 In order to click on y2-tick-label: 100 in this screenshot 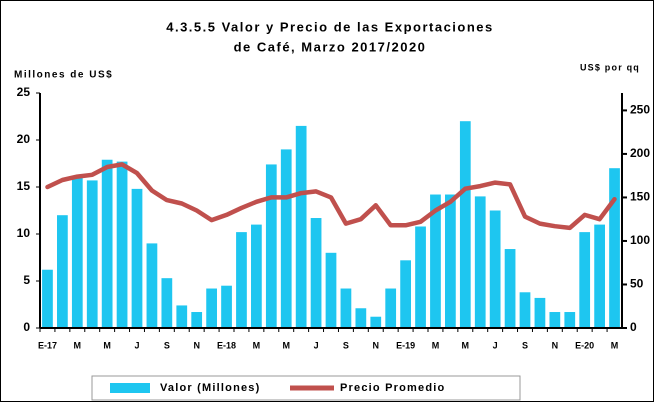, I will do `click(640, 240)`.